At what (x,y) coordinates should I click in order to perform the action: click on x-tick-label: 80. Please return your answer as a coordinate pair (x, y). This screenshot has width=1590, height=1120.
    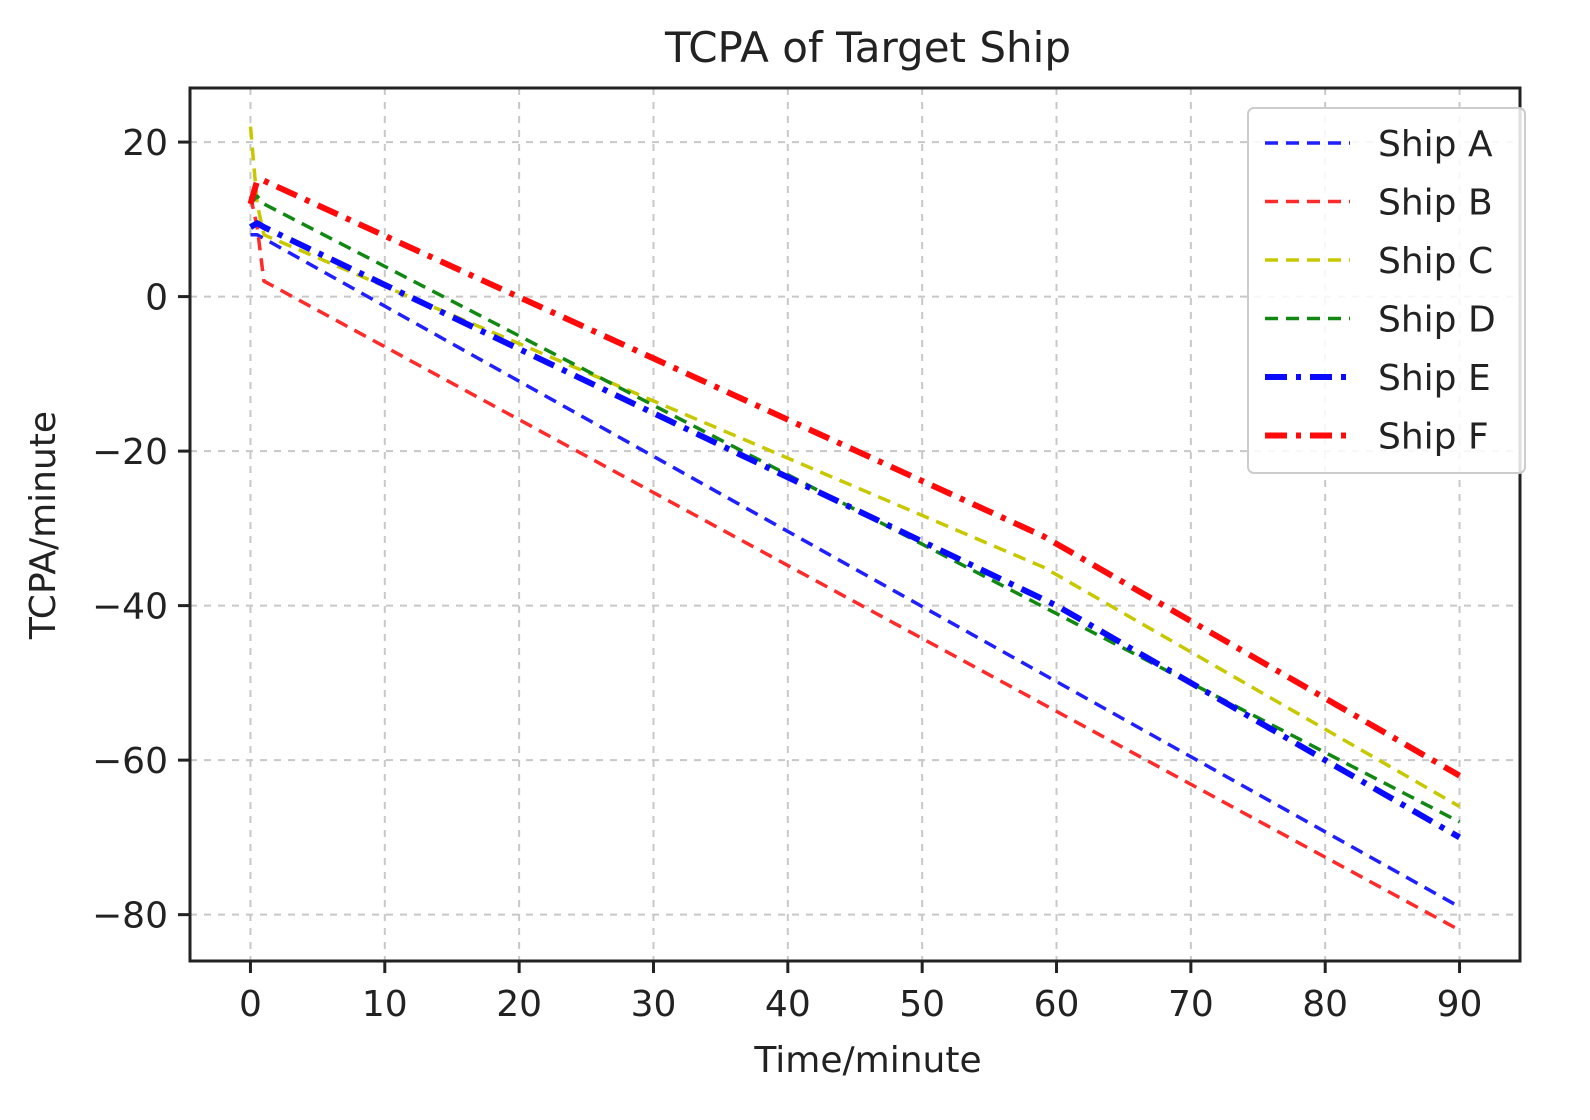
    Looking at the image, I should click on (1325, 1004).